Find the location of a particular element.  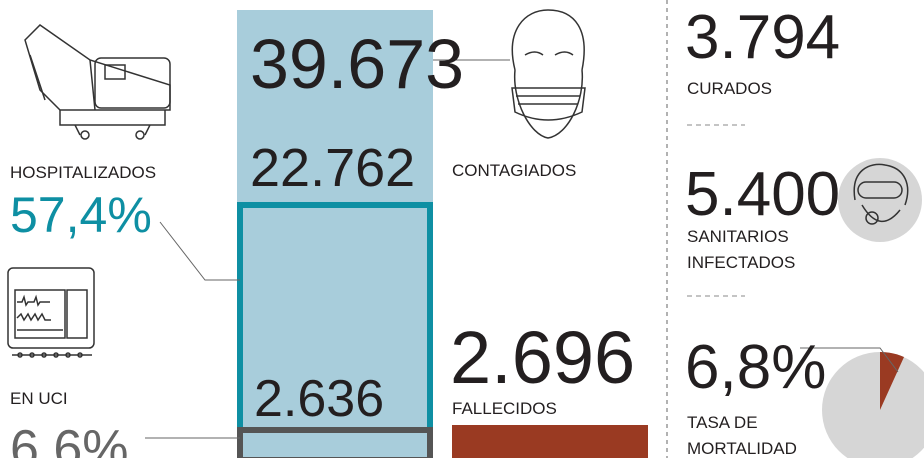

face-mask-icon is located at coordinates (548, 74).